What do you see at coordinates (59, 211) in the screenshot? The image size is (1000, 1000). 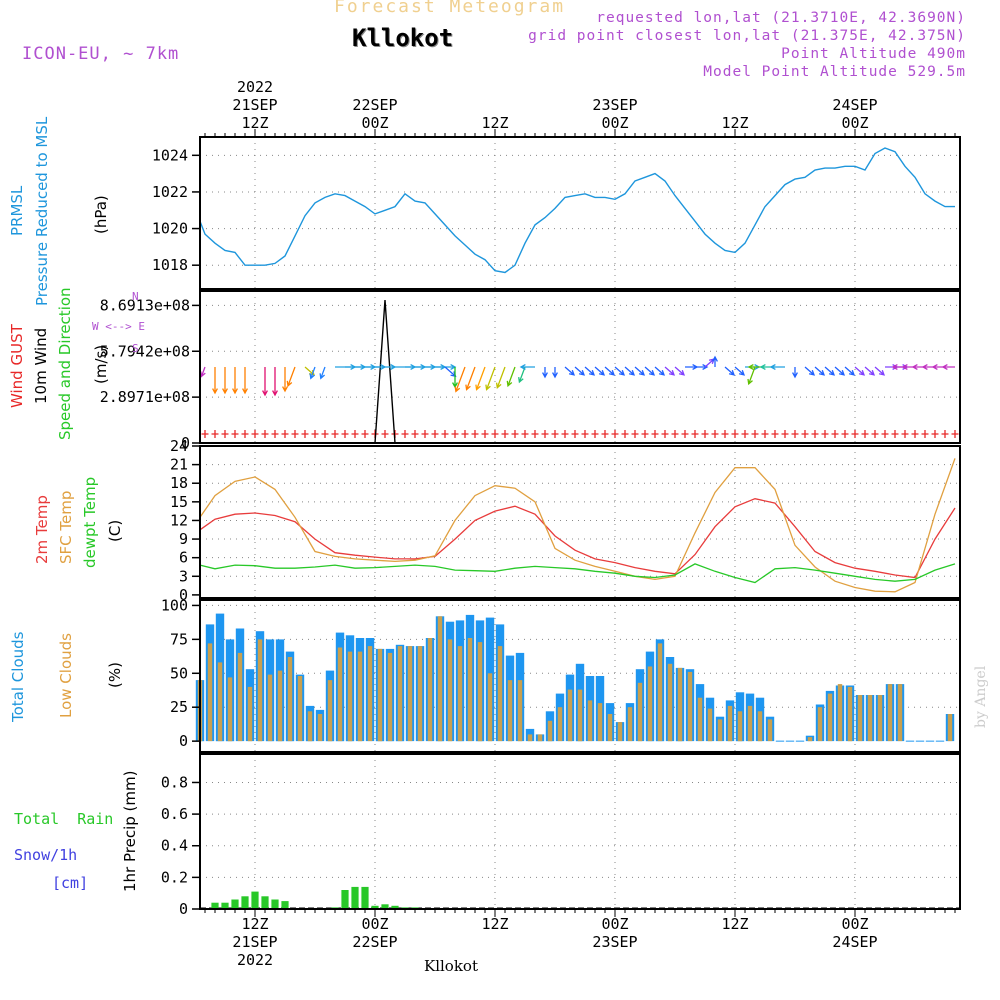 I see `pressure-side-labels: PRMSL Pressure Reduced to MSL (hPa)` at bounding box center [59, 211].